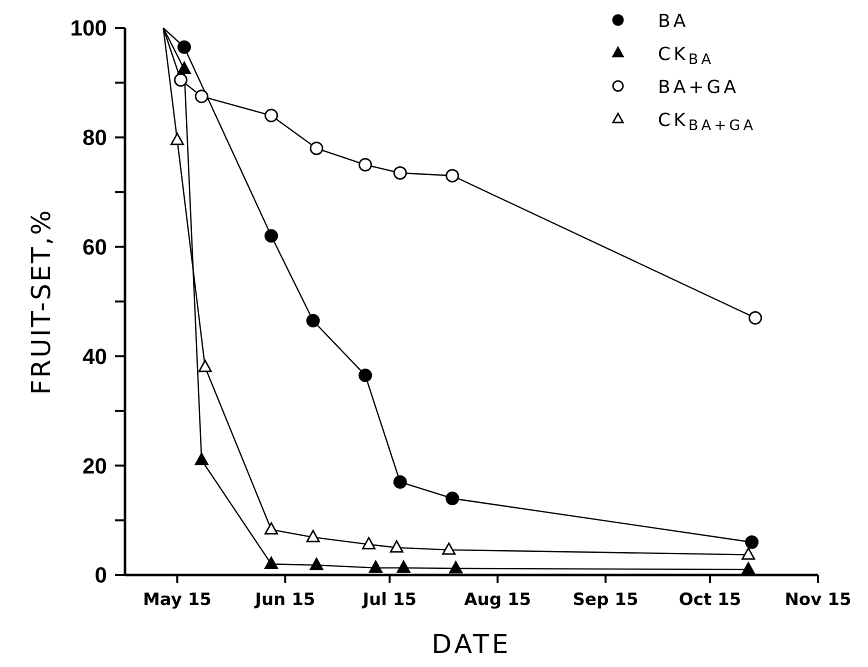  What do you see at coordinates (88, 28) in the screenshot?
I see `y-tick-label: 100` at bounding box center [88, 28].